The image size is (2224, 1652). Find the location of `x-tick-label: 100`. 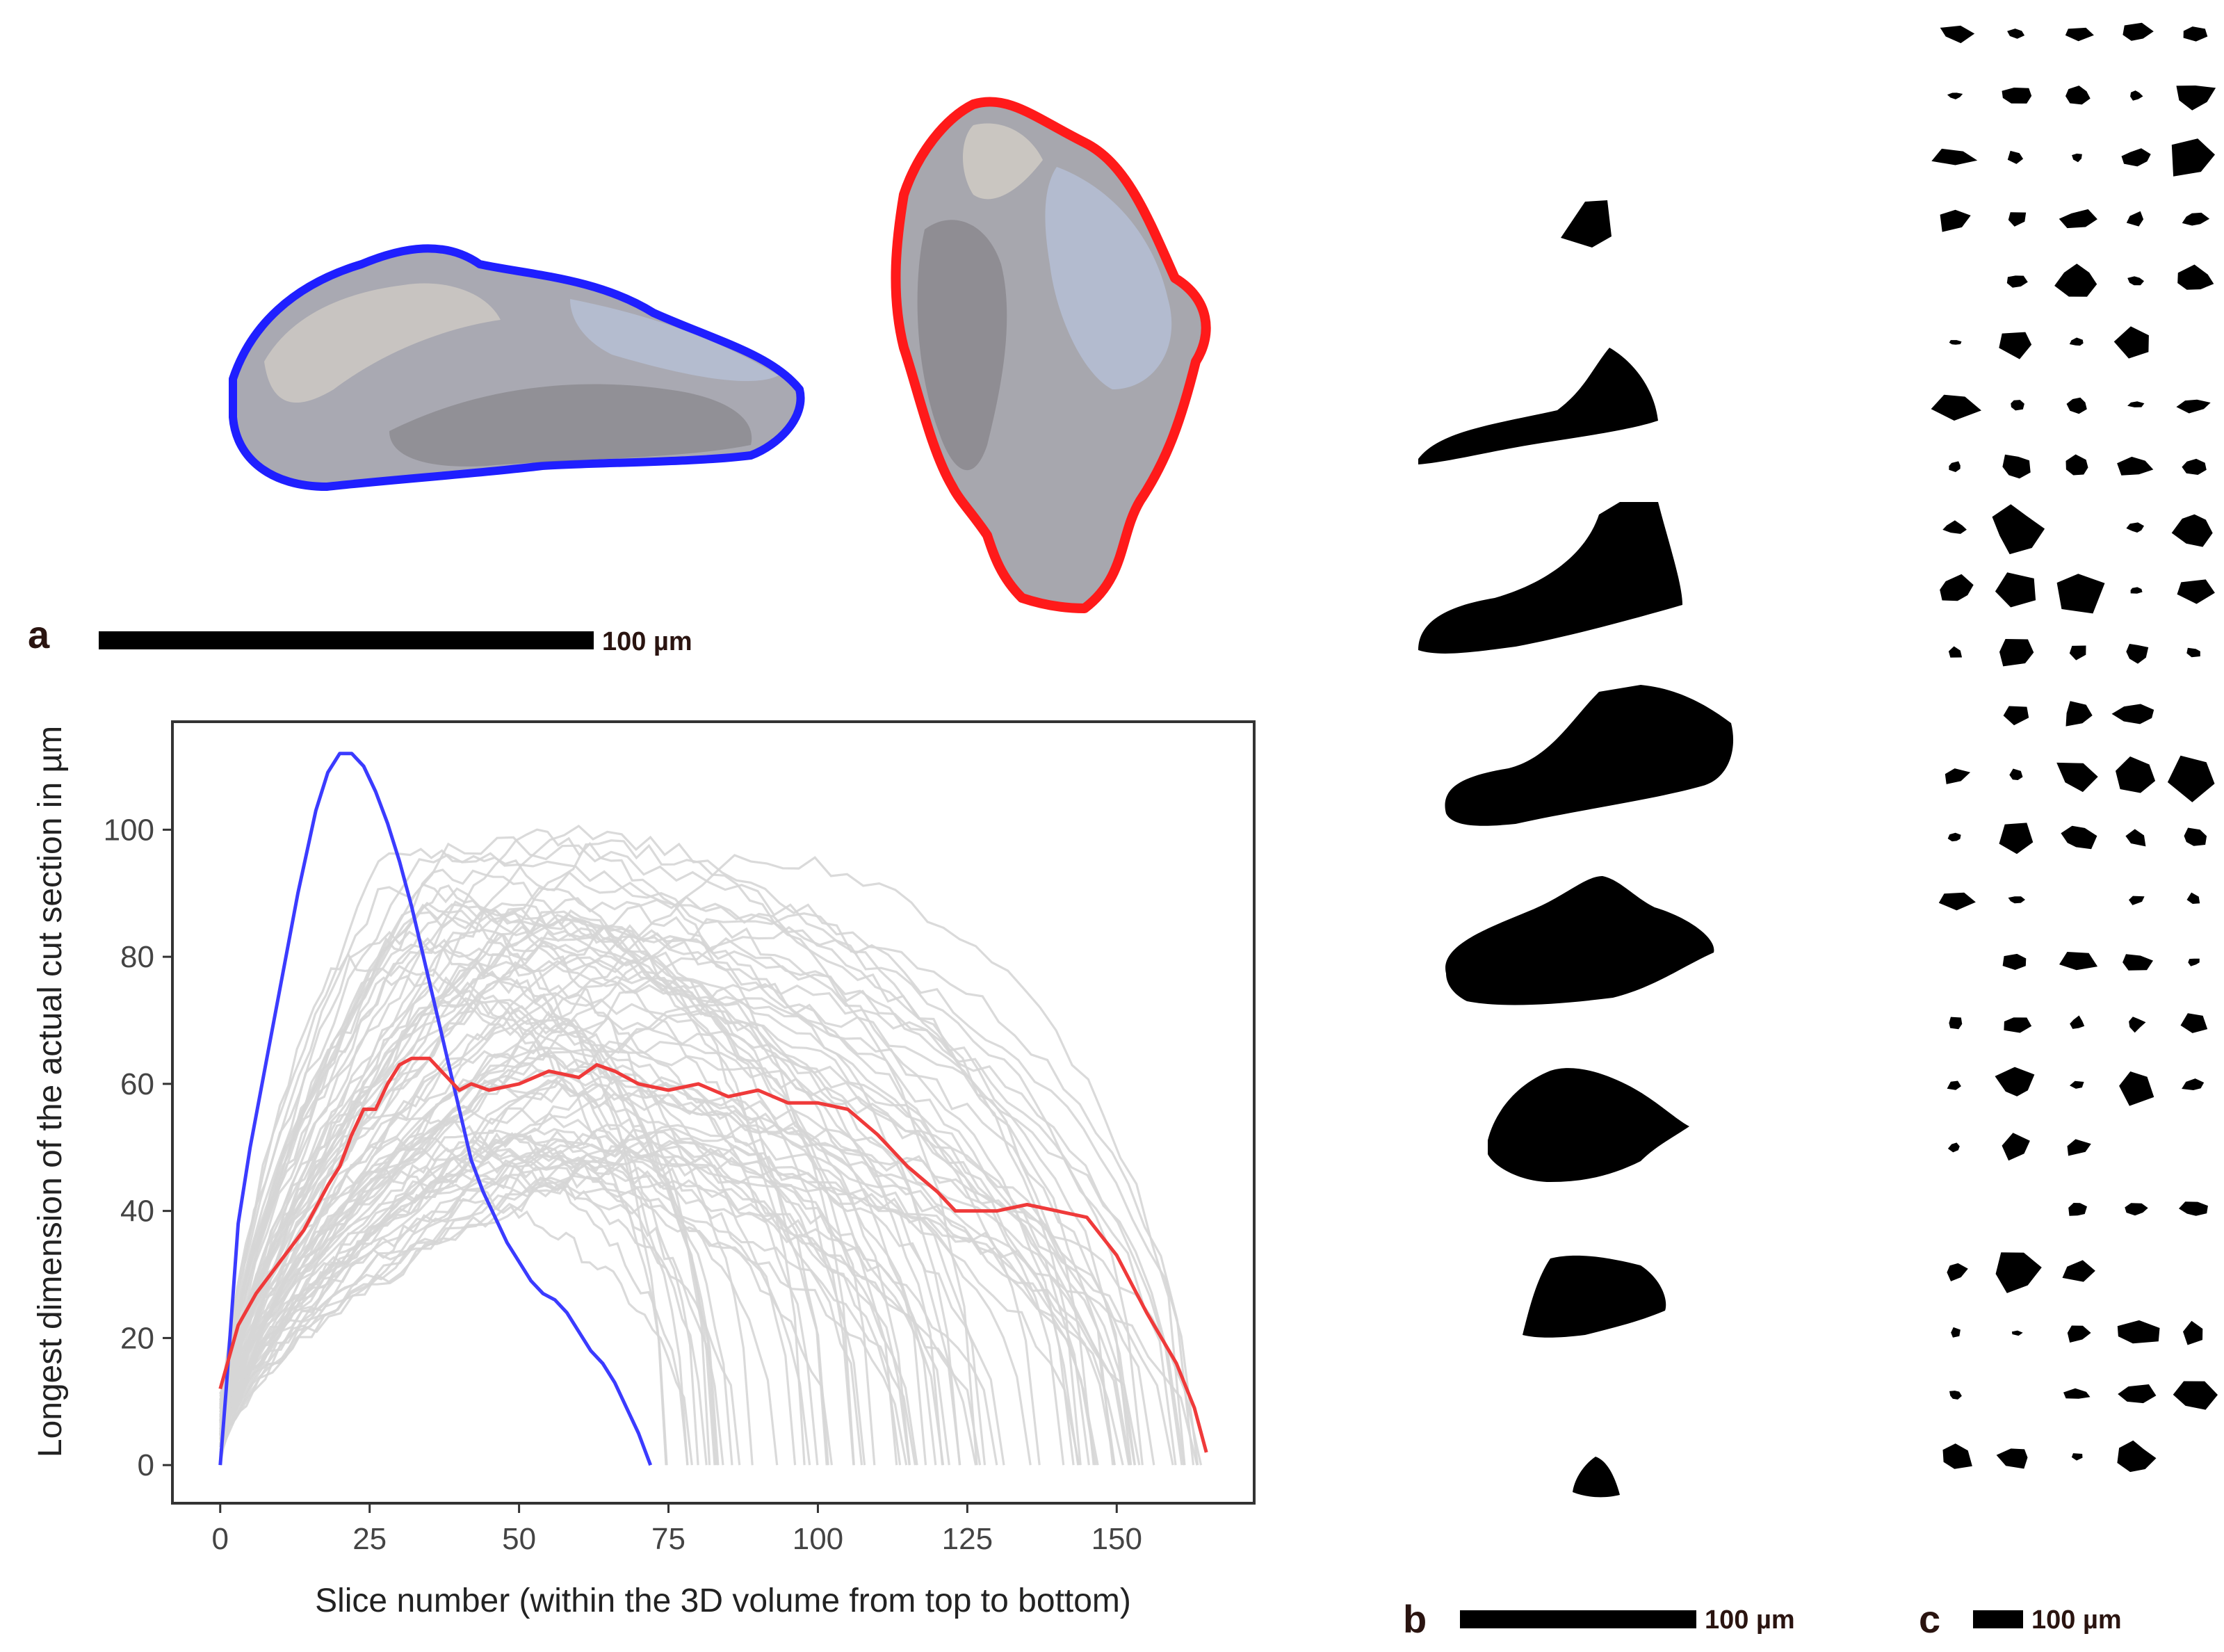

x-tick-label: 100 is located at coordinates (818, 1539).